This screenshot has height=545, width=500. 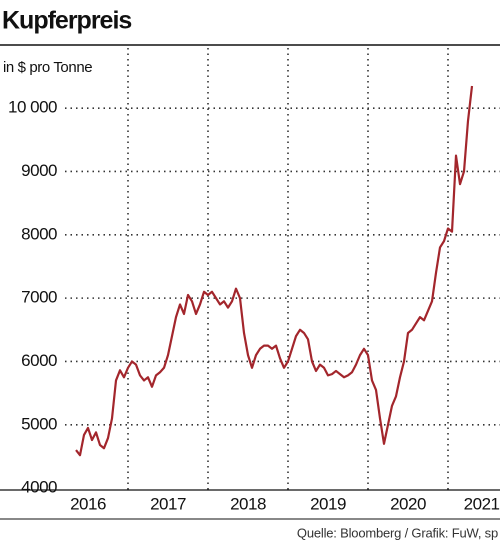 I want to click on subtitle: in $ pro Tonne, so click(x=47, y=67).